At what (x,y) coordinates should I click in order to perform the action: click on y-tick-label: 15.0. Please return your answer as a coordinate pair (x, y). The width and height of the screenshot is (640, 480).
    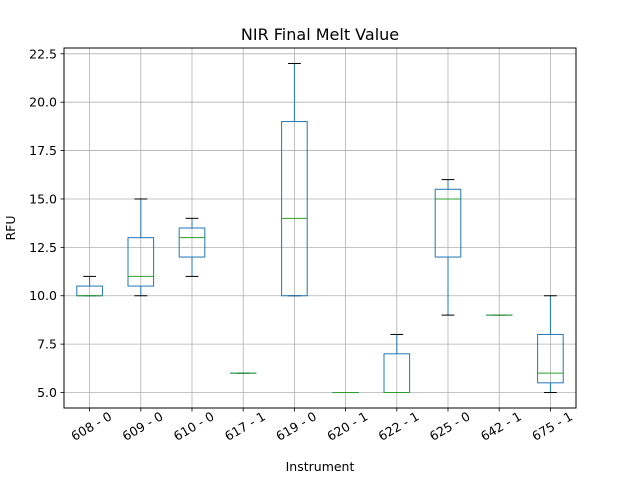
    Looking at the image, I should click on (43, 198).